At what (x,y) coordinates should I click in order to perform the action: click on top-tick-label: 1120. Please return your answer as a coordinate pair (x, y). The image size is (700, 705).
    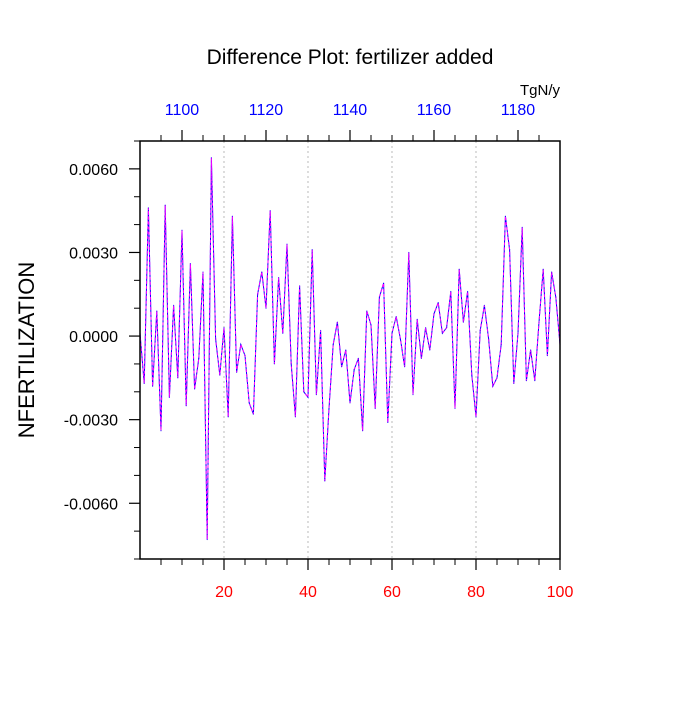
    Looking at the image, I should click on (266, 110).